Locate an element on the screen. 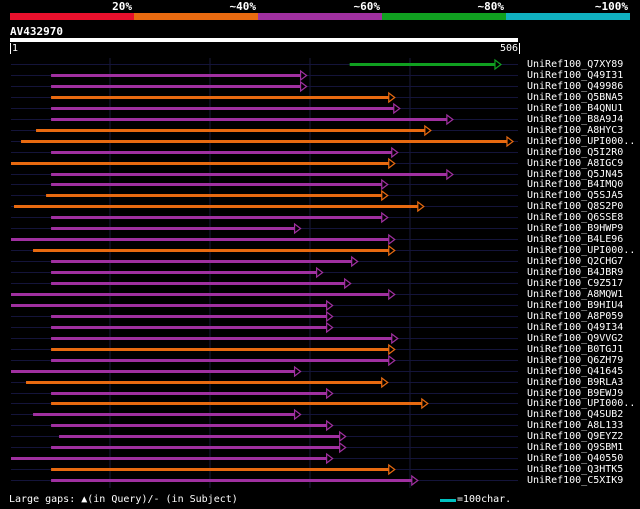 The width and height of the screenshot is (640, 509). hit-label: UniRef100_B9RLA3 is located at coordinates (575, 382).